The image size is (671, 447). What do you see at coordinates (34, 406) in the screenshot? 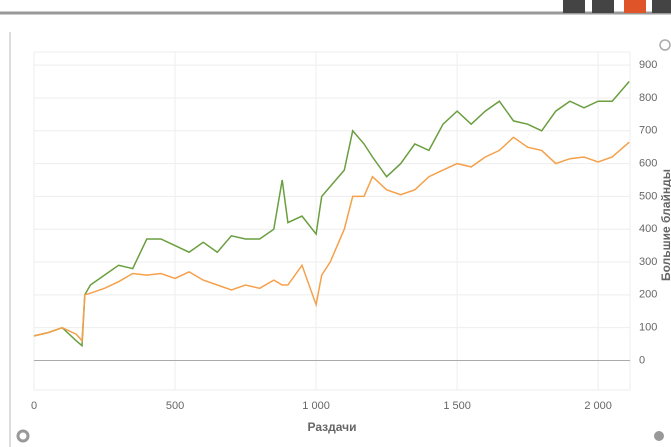
I see `x-tick-label: 0` at bounding box center [34, 406].